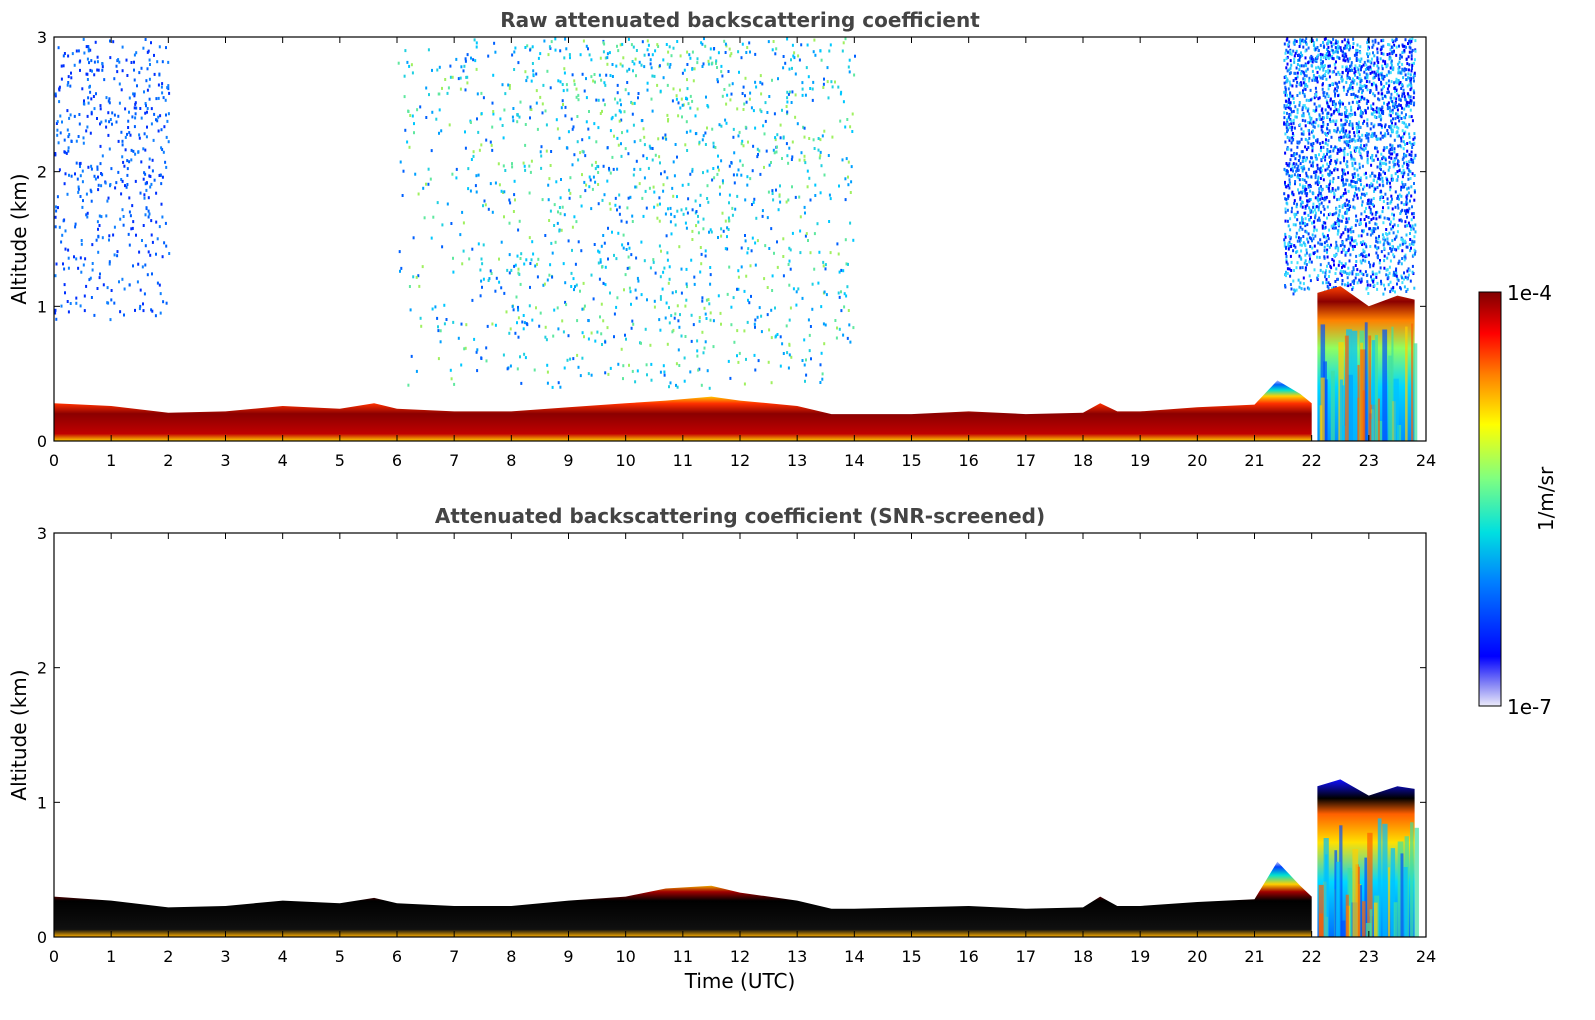 The height and width of the screenshot is (1020, 1595). I want to click on x-tick-label: 22, so click(1311, 460).